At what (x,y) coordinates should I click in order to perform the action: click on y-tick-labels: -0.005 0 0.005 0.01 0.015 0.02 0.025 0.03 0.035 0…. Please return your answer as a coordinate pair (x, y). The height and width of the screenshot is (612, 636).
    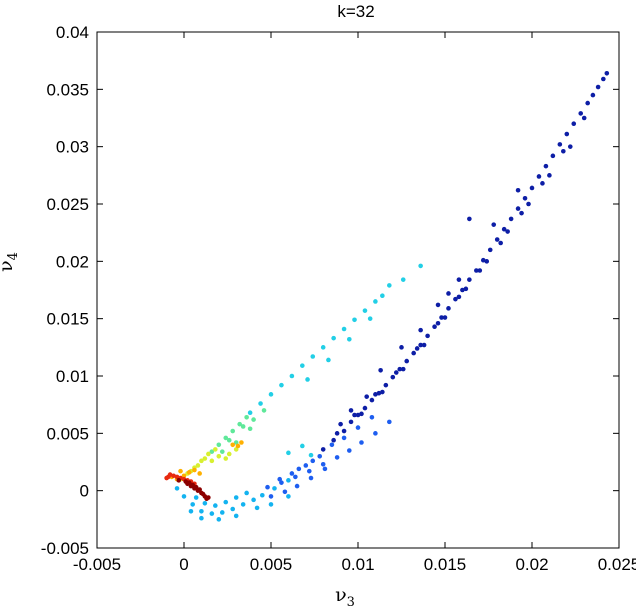
    Looking at the image, I should click on (65, 290).